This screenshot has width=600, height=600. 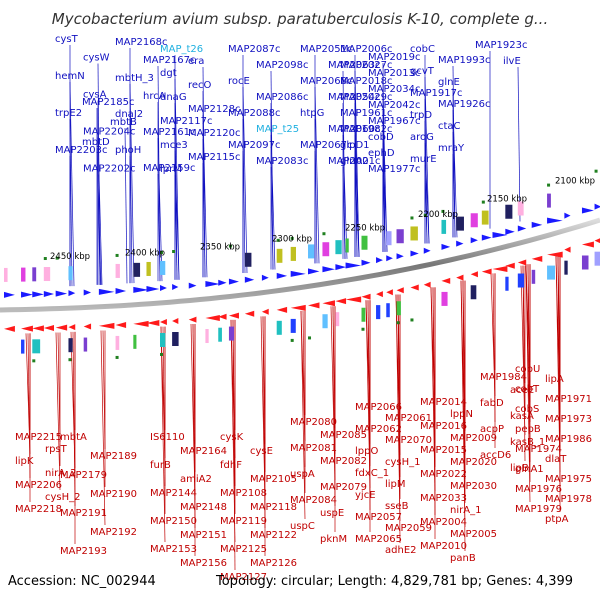 What do you see at coordinates (70, 76) in the screenshot?
I see `top-gene-label: hemN` at bounding box center [70, 76].